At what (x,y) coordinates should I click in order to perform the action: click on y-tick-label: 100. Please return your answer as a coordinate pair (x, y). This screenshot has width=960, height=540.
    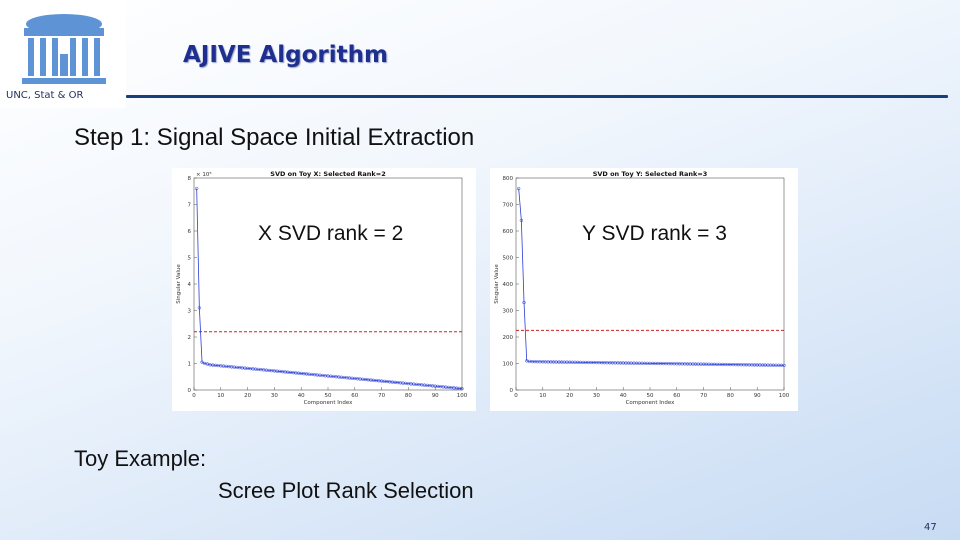
    Looking at the image, I should click on (508, 365).